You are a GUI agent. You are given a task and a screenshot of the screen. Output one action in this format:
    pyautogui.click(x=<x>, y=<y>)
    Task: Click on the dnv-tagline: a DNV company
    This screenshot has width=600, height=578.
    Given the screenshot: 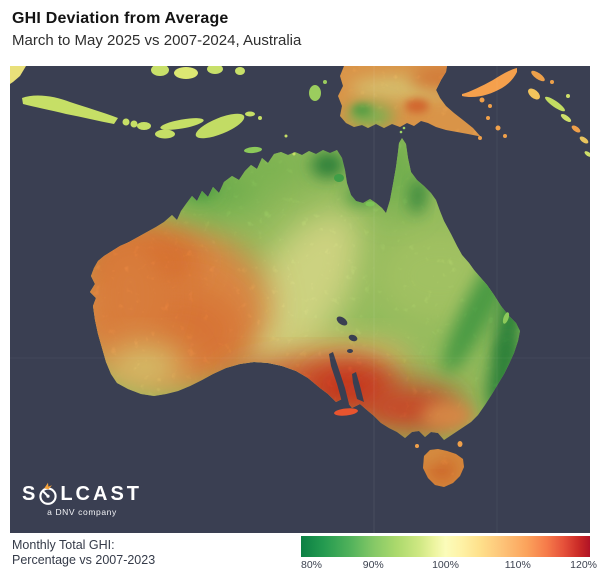 What is the action you would take?
    pyautogui.click(x=82, y=512)
    